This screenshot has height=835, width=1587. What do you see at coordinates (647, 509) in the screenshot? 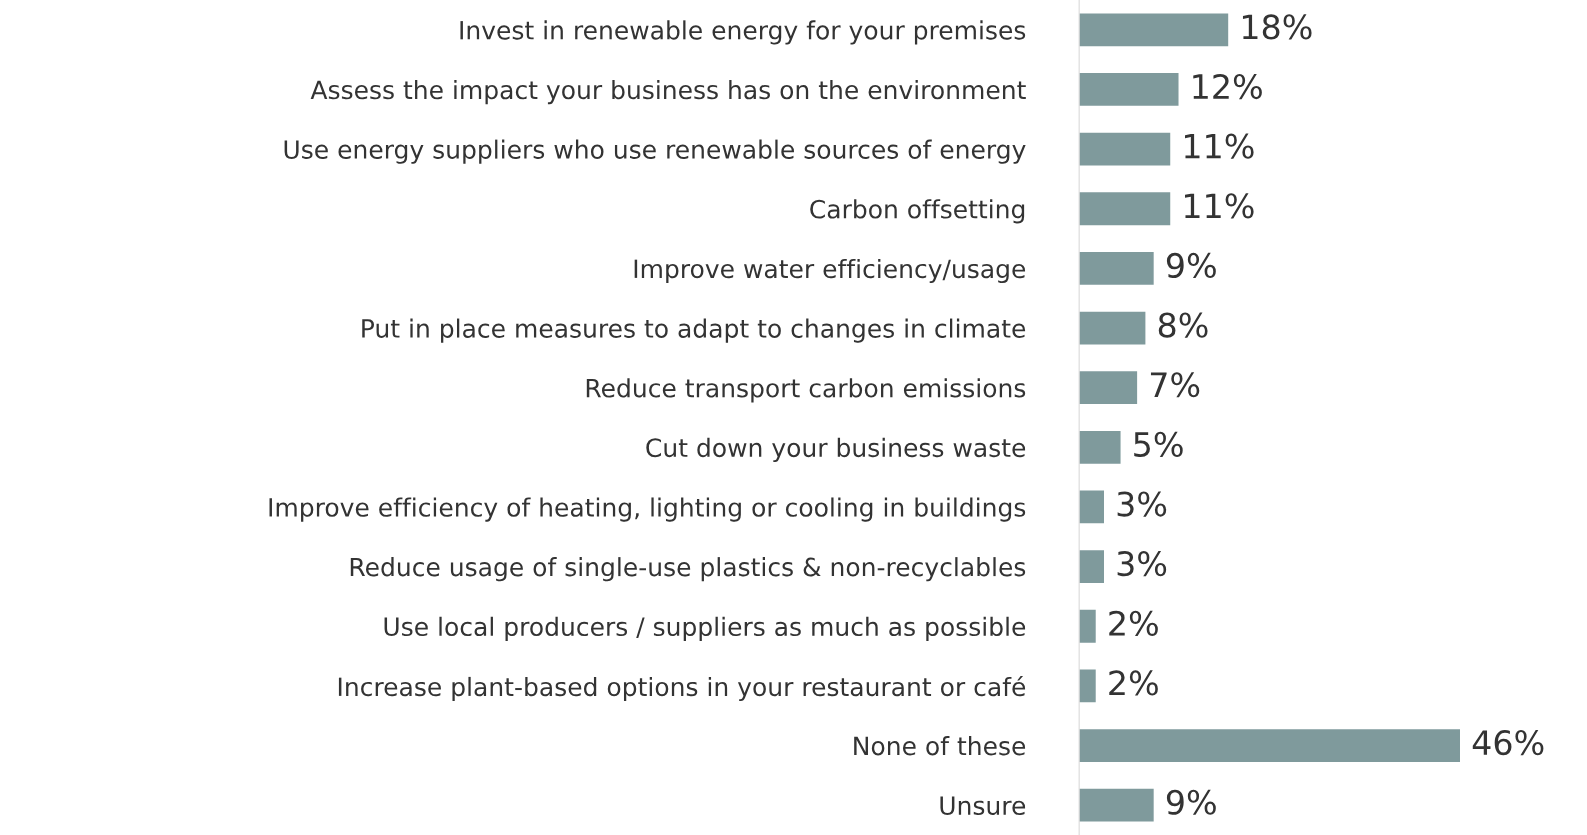
I see `y-tick-label: Improve efficiency of heating, lighting or cooling in buildings` at bounding box center [647, 509].